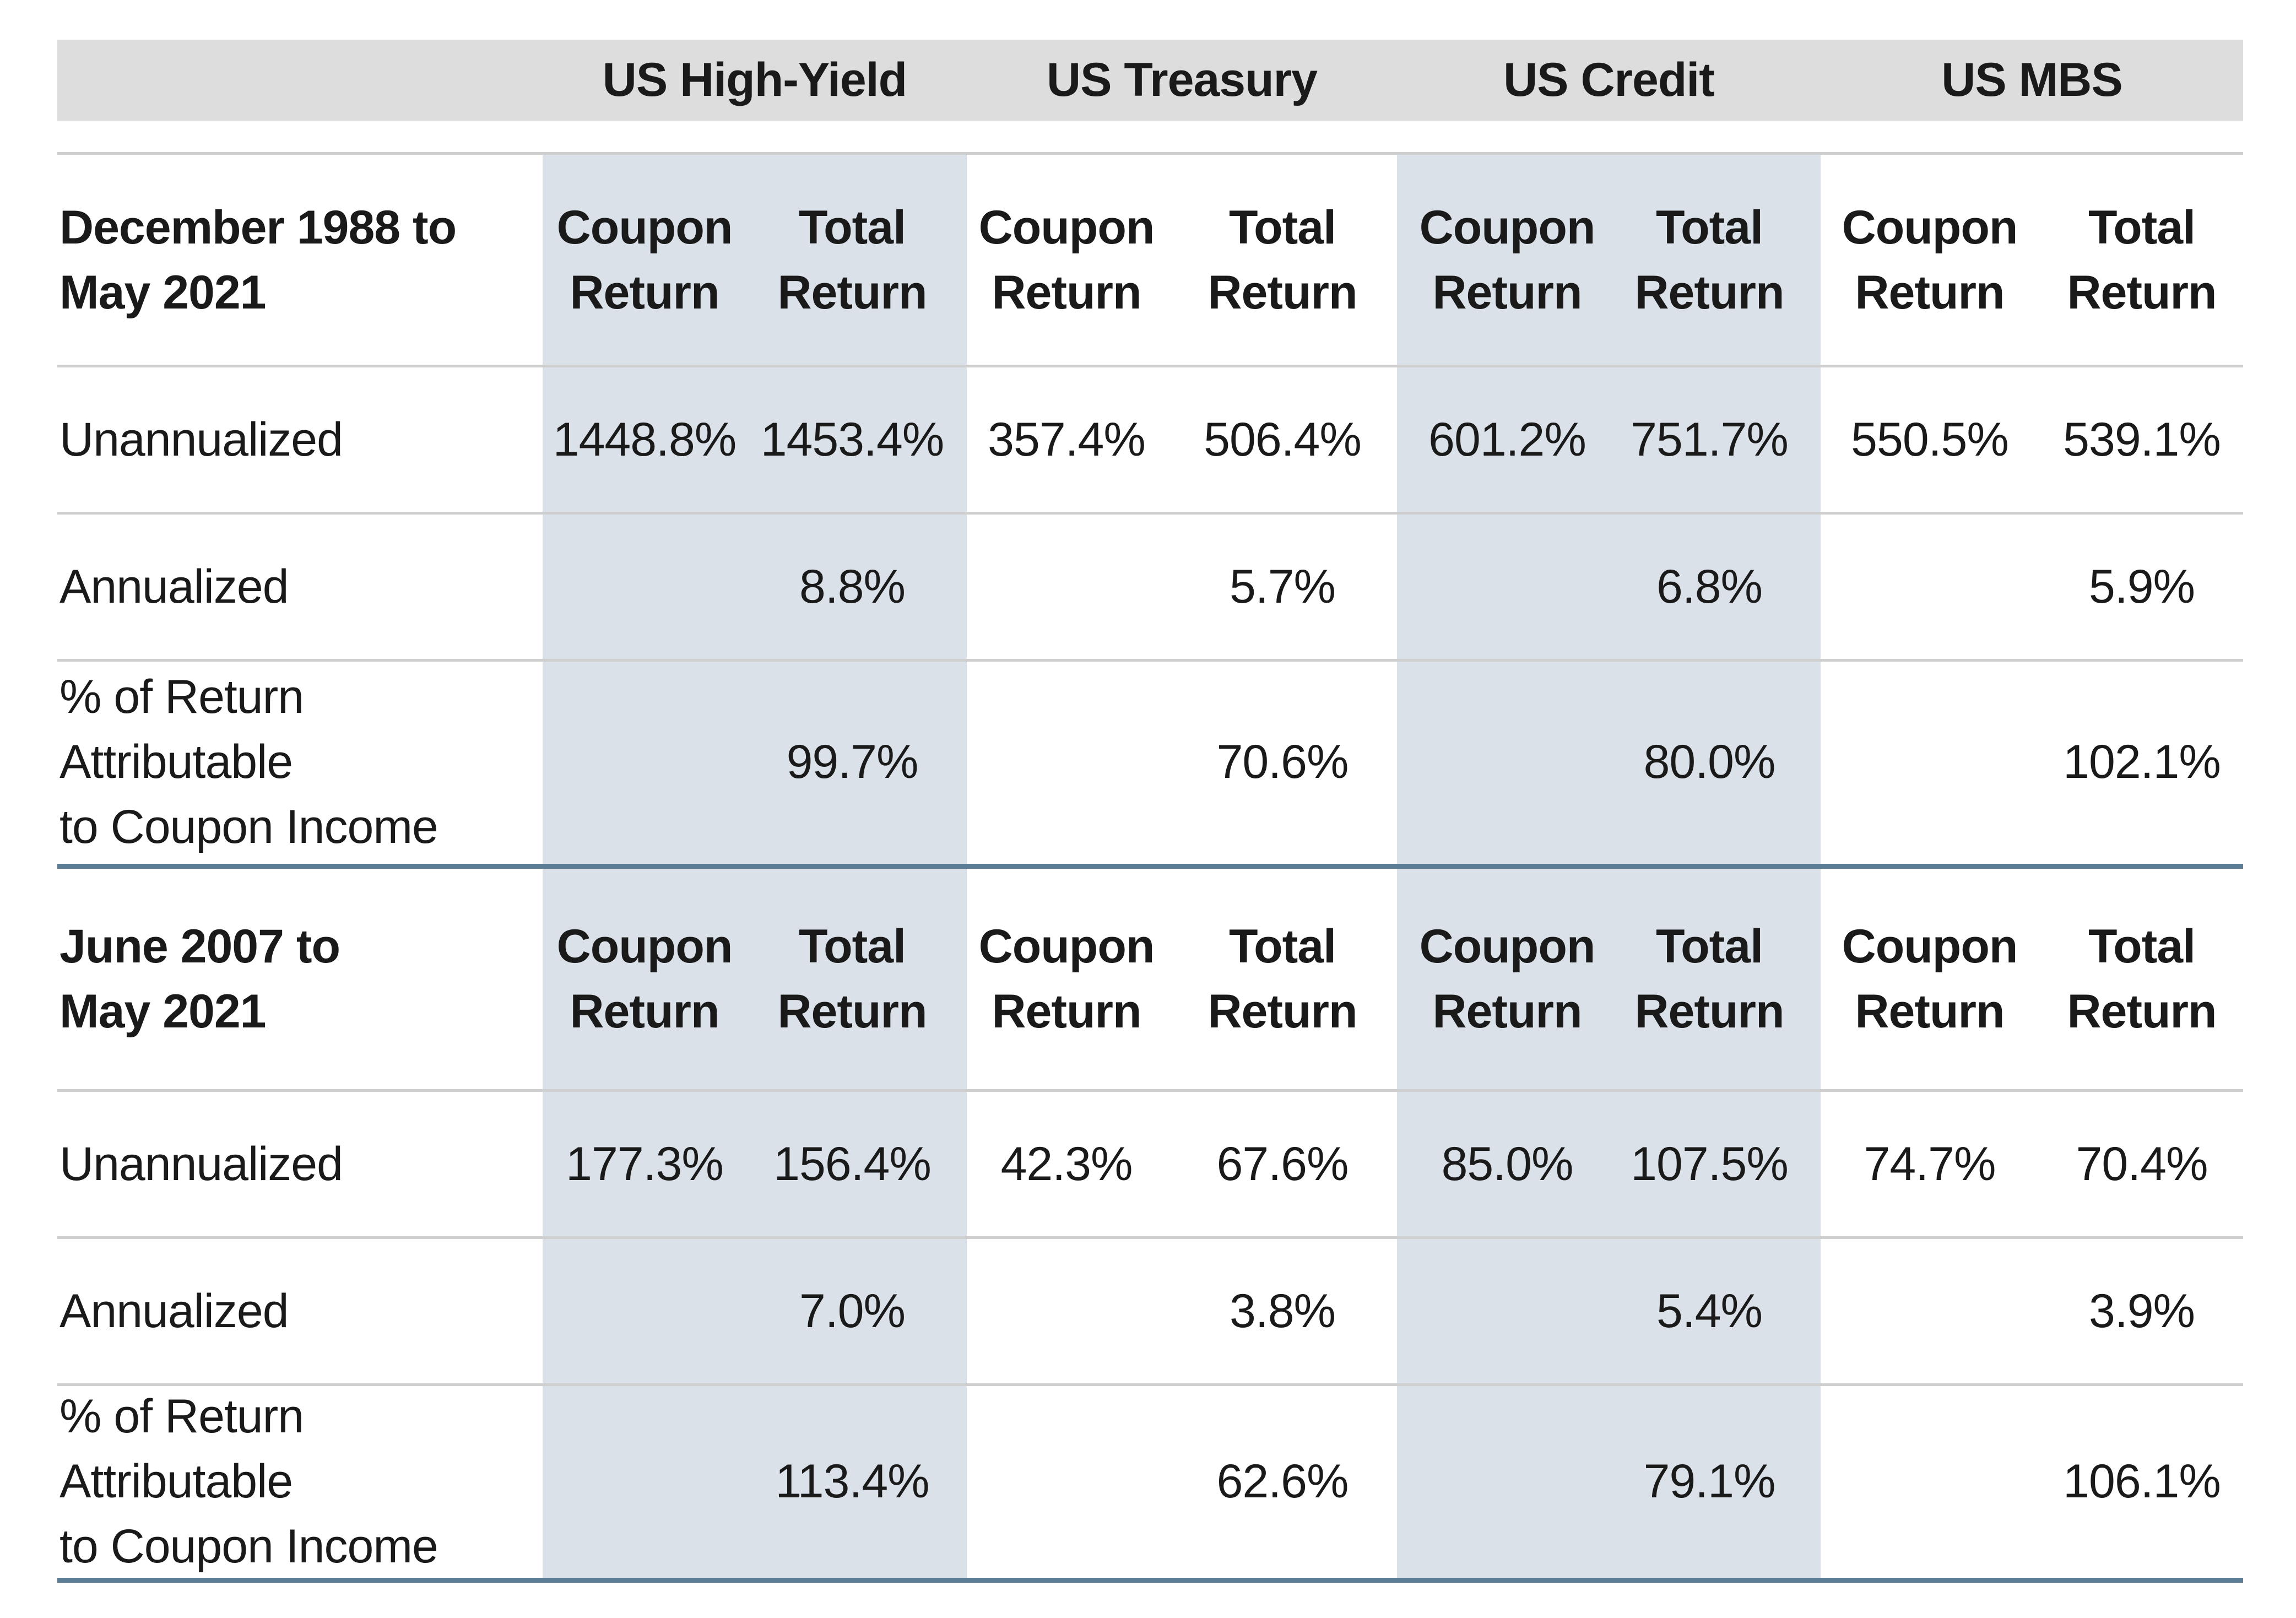  What do you see at coordinates (174, 587) in the screenshot?
I see `row-label-0-1: Annualized` at bounding box center [174, 587].